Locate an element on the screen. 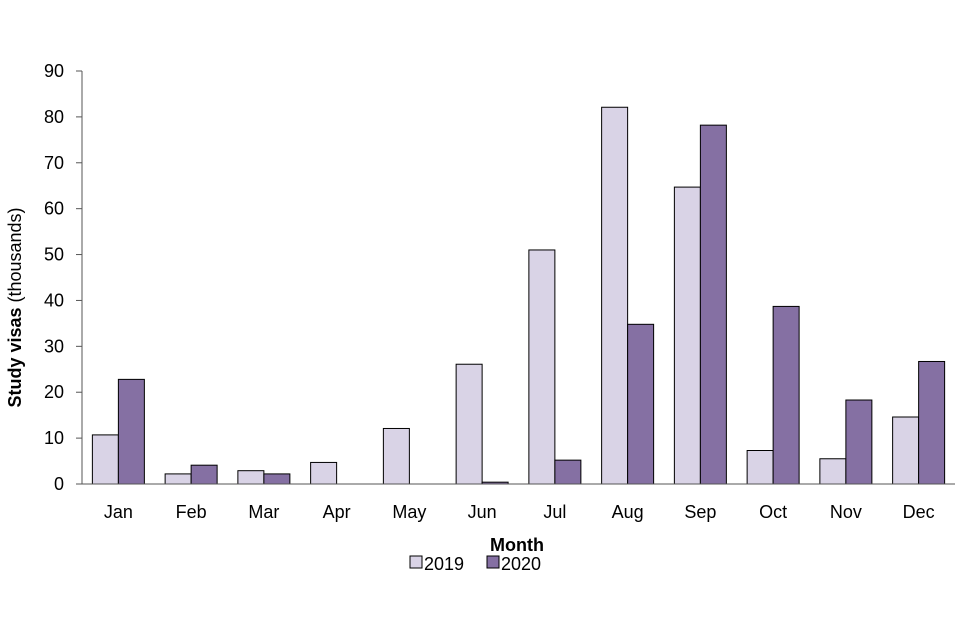 The image size is (960, 640). bar-2020-dec is located at coordinates (932, 422).